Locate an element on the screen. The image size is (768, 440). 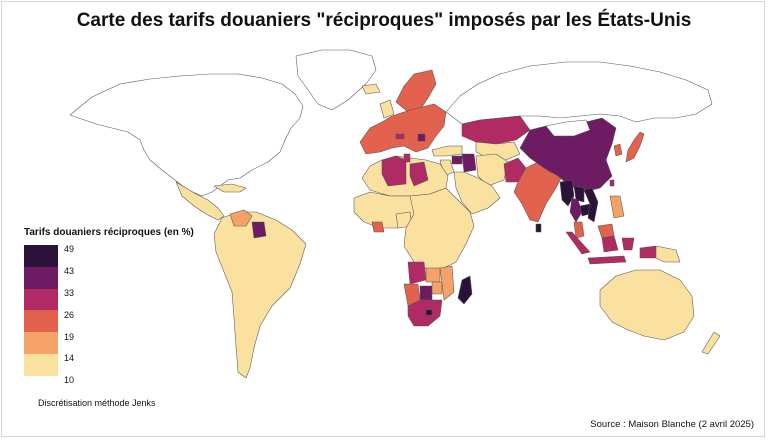
region-india is located at coordinates (538, 192).